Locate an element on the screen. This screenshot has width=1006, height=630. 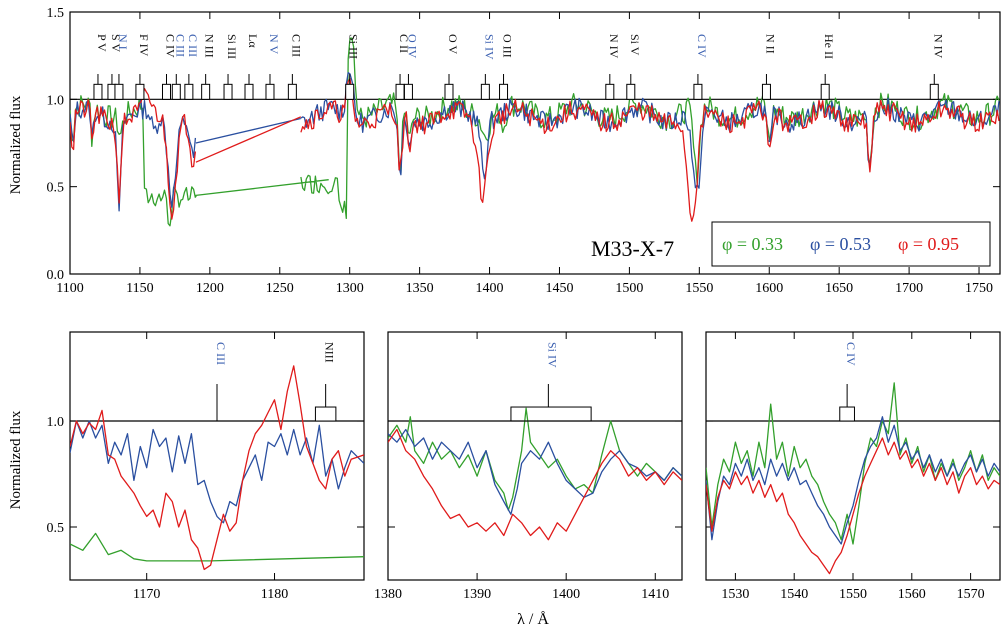
x-tick-label: 1170 is located at coordinates (146, 594).